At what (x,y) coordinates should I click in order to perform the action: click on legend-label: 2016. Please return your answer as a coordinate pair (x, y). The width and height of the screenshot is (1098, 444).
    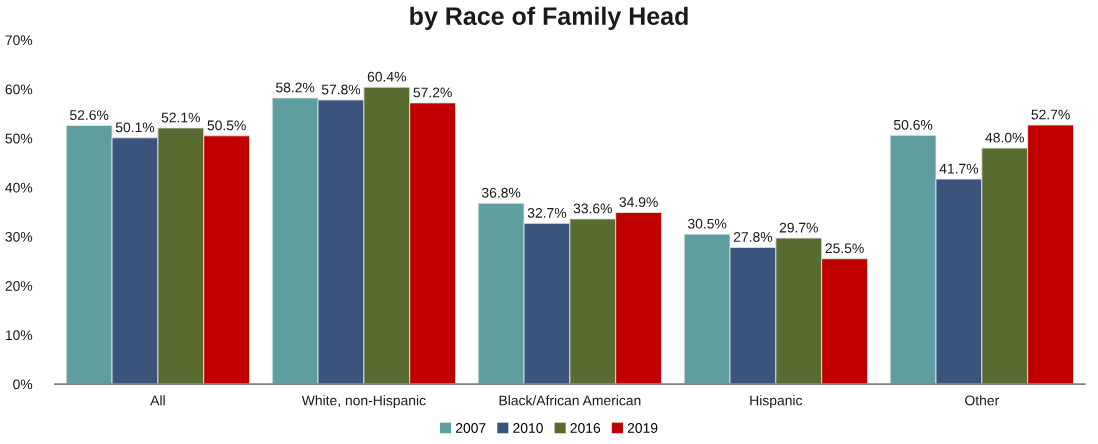
    Looking at the image, I should click on (585, 428).